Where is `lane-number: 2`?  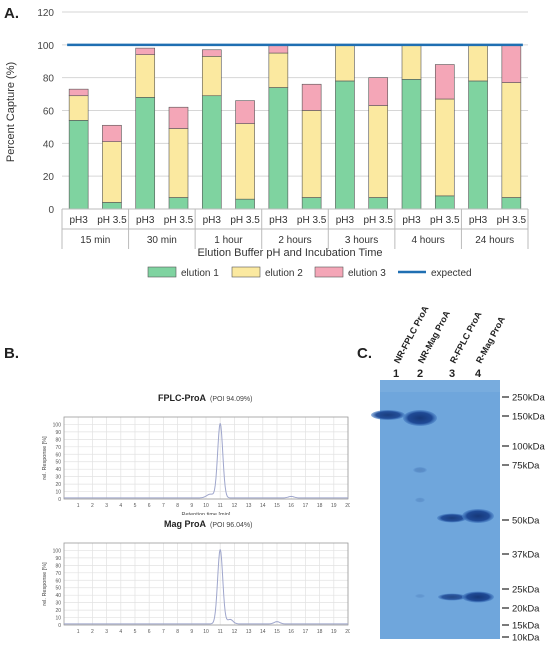 lane-number: 2 is located at coordinates (420, 374).